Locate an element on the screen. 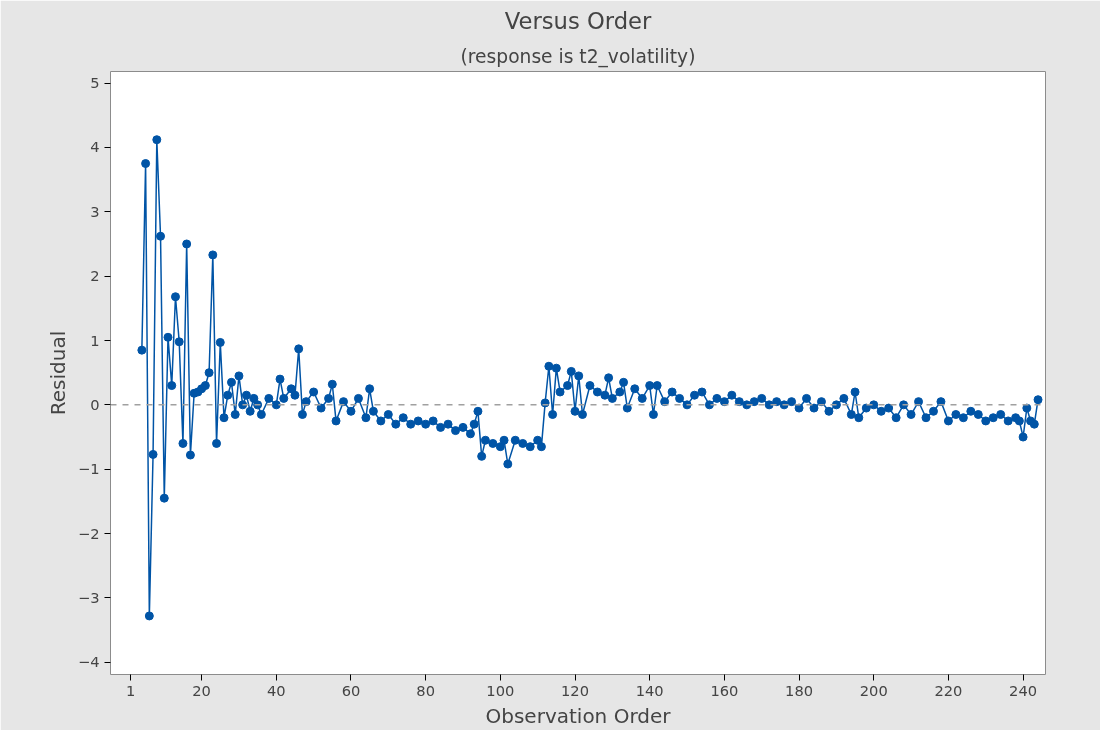  y-tick-label: 3 is located at coordinates (95, 211).